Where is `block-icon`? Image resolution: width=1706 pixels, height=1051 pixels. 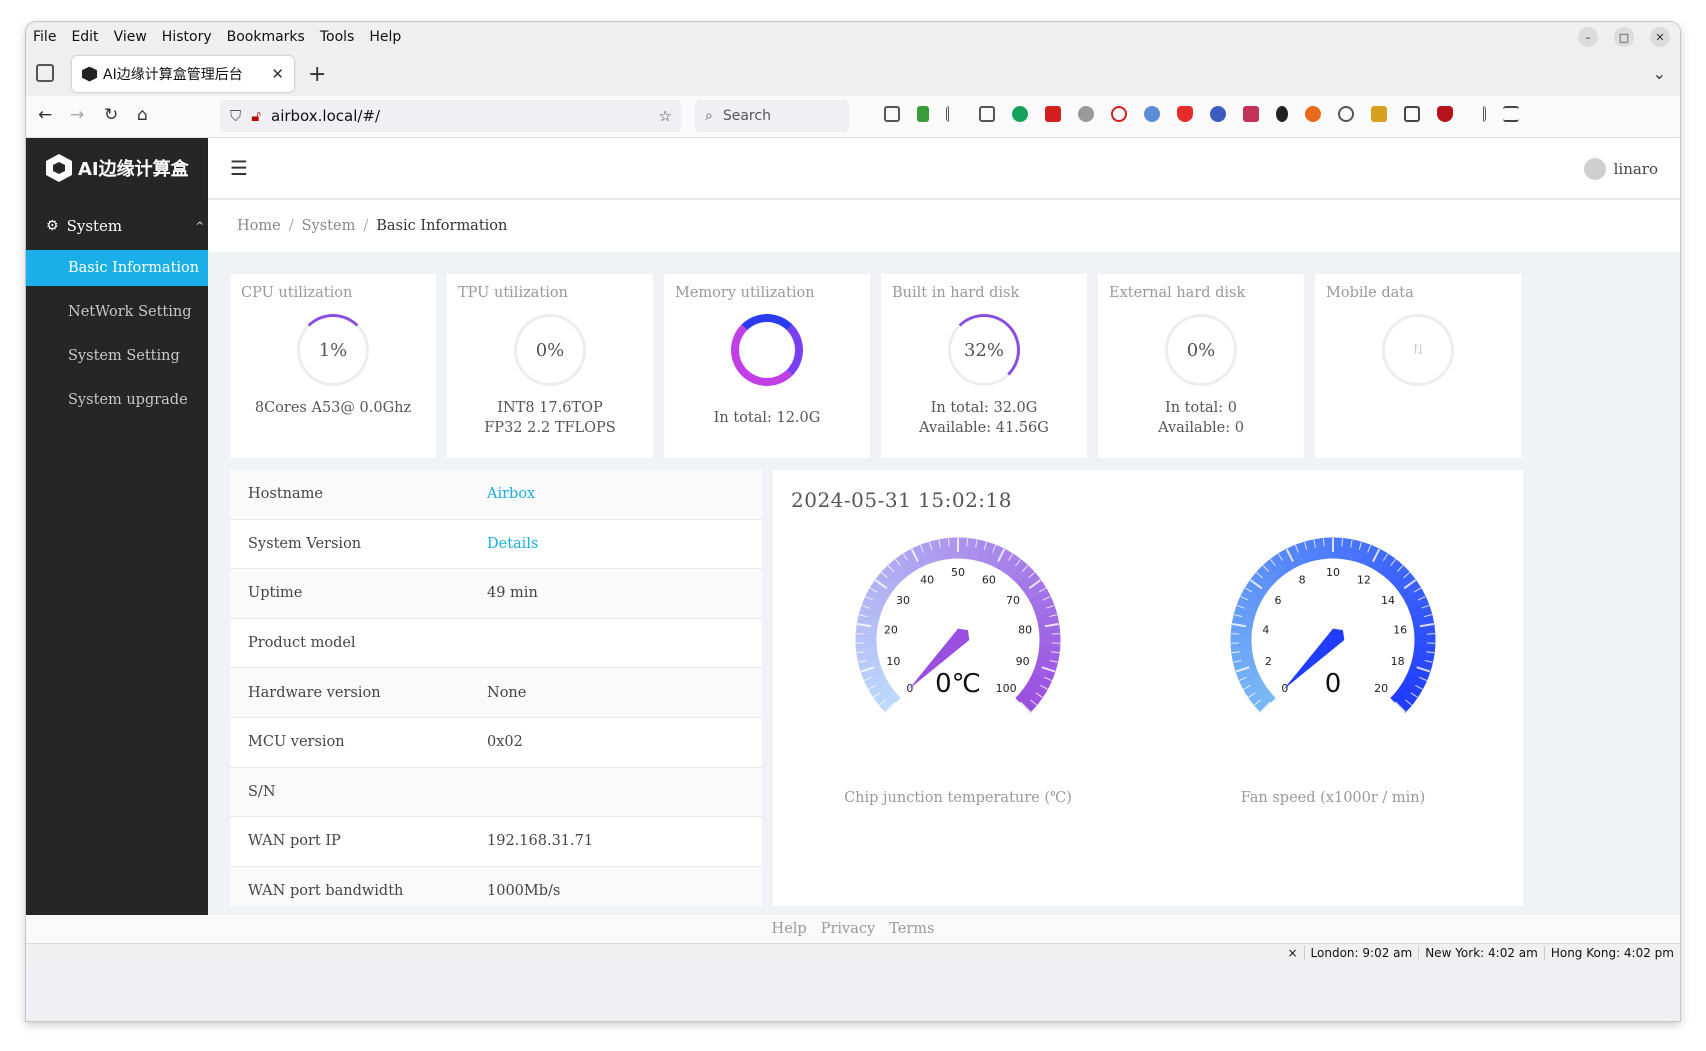 block-icon is located at coordinates (1119, 114).